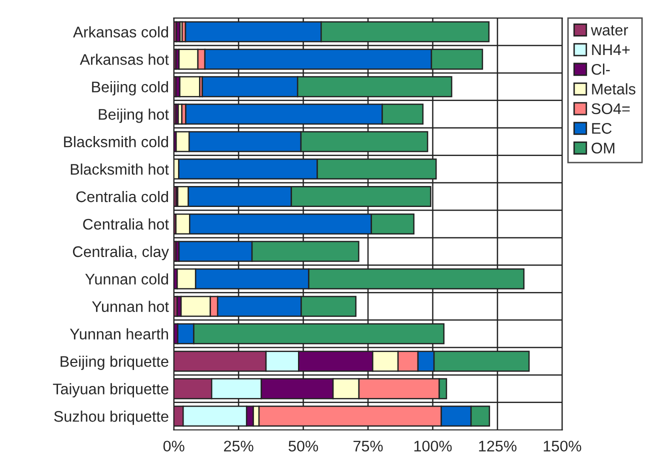 The width and height of the screenshot is (656, 475). Describe the element at coordinates (116, 142) in the screenshot. I see `y-tick-label: Blacksmith cold` at that location.